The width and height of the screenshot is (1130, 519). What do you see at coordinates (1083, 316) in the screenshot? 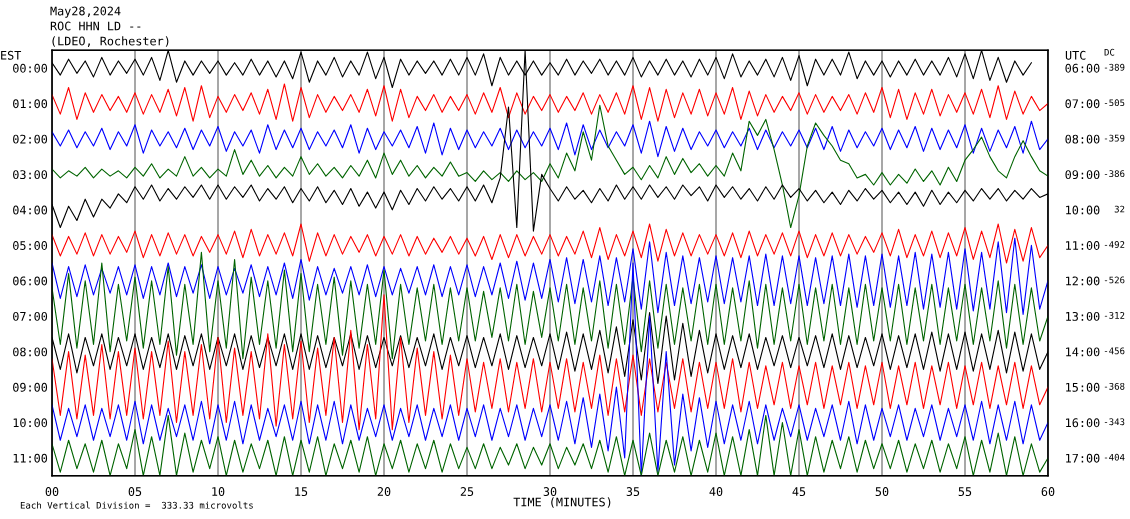
I see `y2-tick-label: 13:00` at bounding box center [1083, 316].